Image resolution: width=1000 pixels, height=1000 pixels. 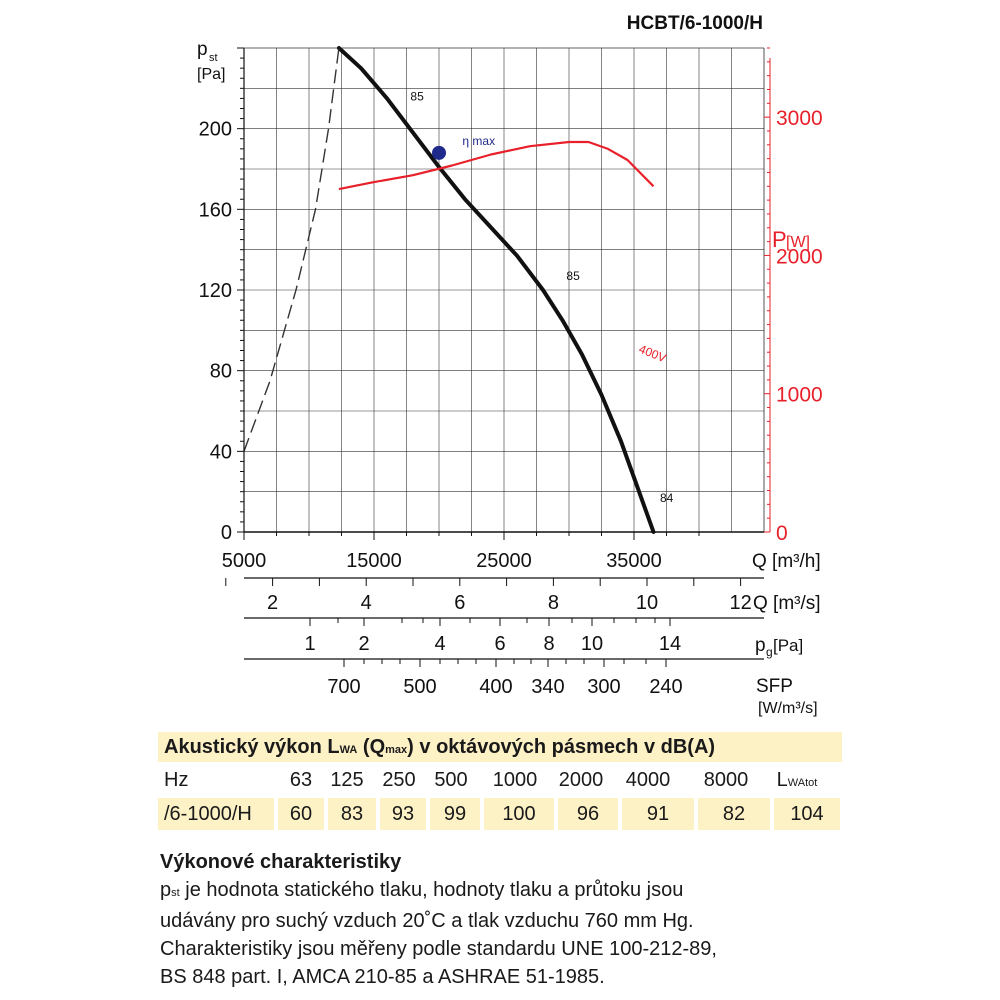 What do you see at coordinates (301, 780) in the screenshot?
I see `header-cell: 63` at bounding box center [301, 780].